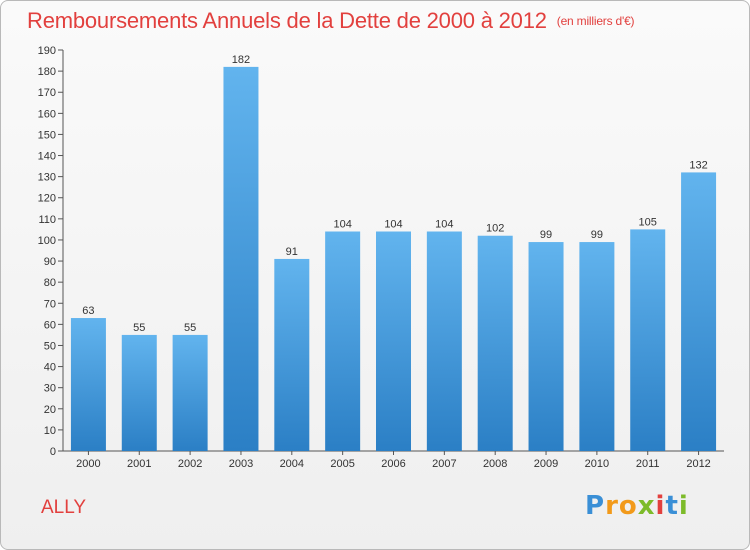 This screenshot has height=550, width=750. I want to click on commune-name: ALLY, so click(64, 507).